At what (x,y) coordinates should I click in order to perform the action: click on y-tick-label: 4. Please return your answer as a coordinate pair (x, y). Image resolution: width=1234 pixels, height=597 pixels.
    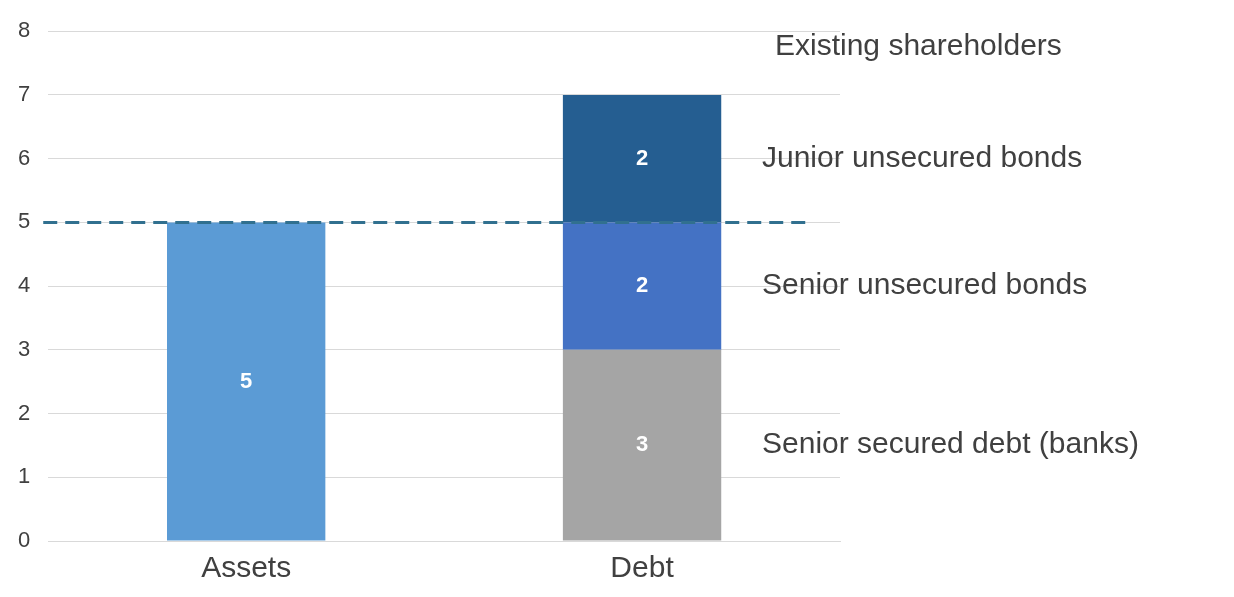
    Looking at the image, I should click on (24, 285).